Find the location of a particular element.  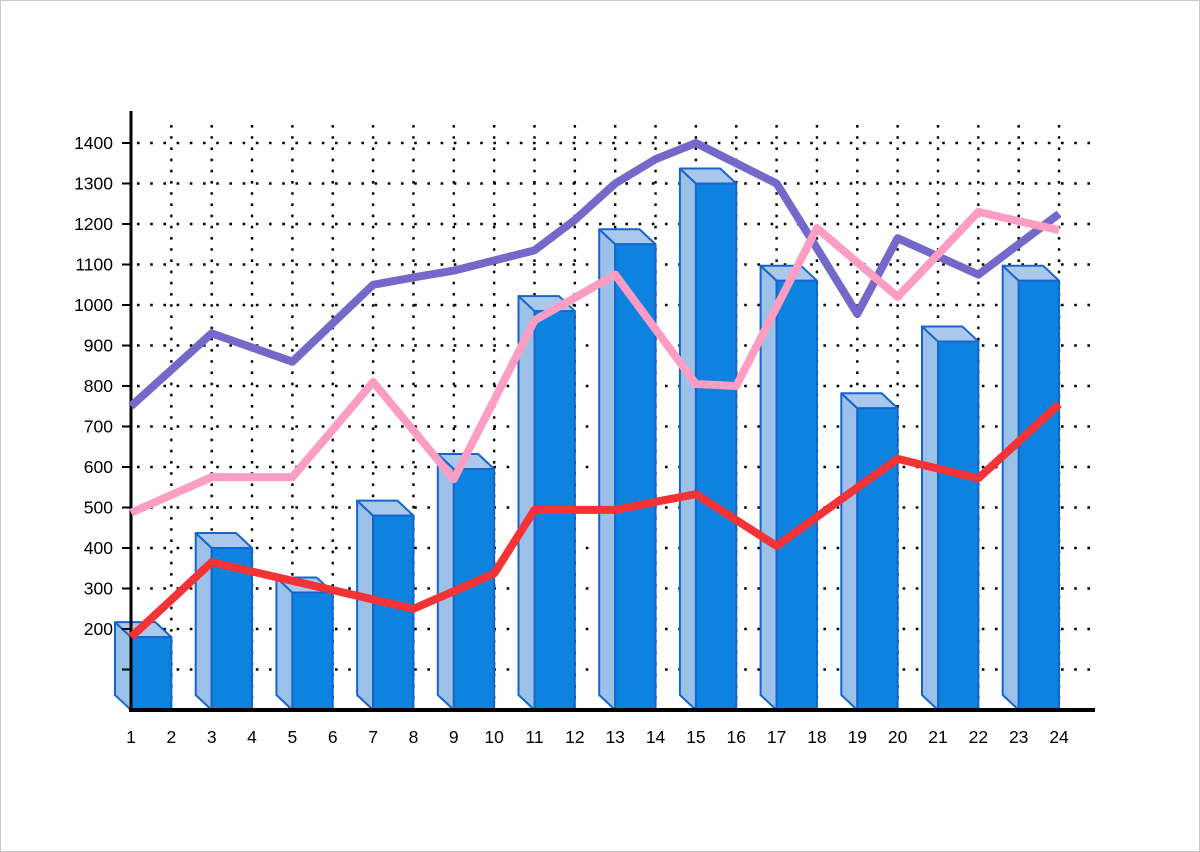

x-tick-label: 3 is located at coordinates (212, 737).